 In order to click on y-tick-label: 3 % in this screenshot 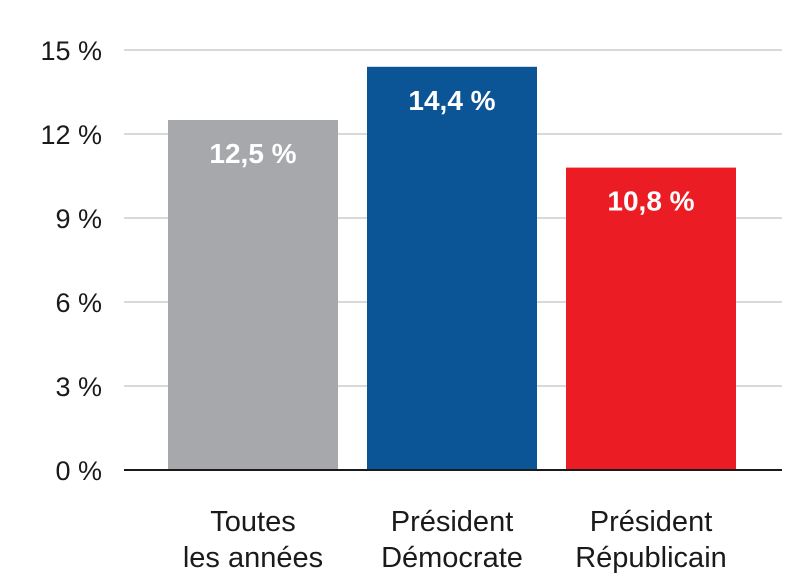, I will do `click(78, 387)`.